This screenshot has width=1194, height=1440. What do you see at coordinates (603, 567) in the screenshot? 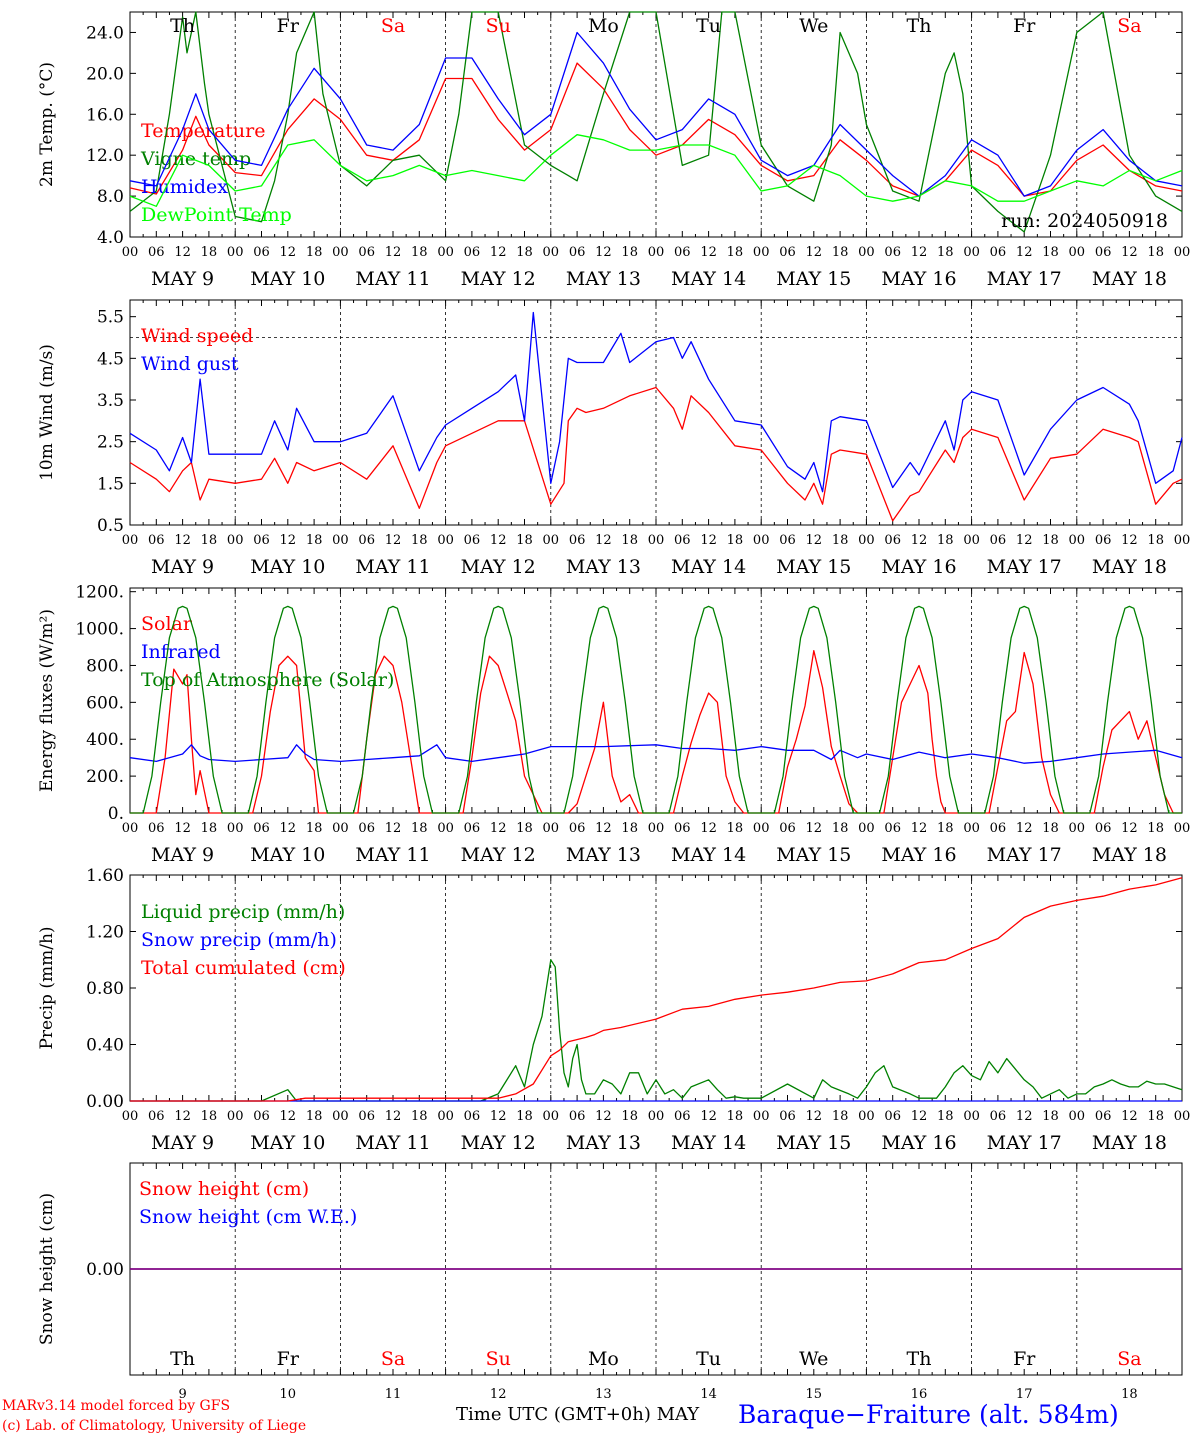
I see `day-label: MAY 13` at bounding box center [603, 567].